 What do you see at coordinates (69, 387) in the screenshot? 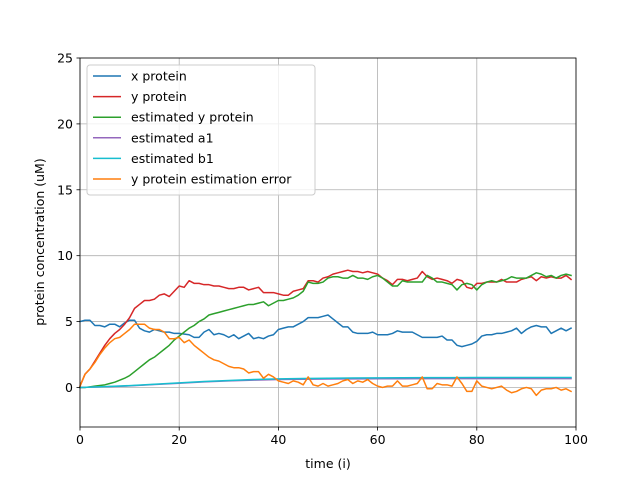
I see `y-tick-label: 0` at bounding box center [69, 387].